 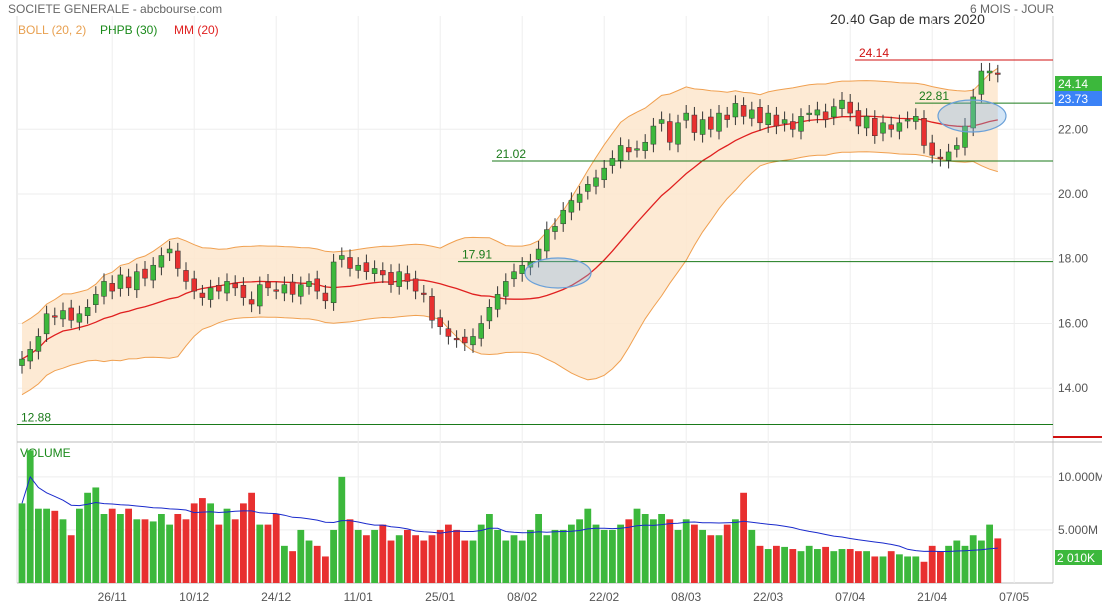 What do you see at coordinates (1073, 129) in the screenshot?
I see `y-tick-label: 22.00` at bounding box center [1073, 129].